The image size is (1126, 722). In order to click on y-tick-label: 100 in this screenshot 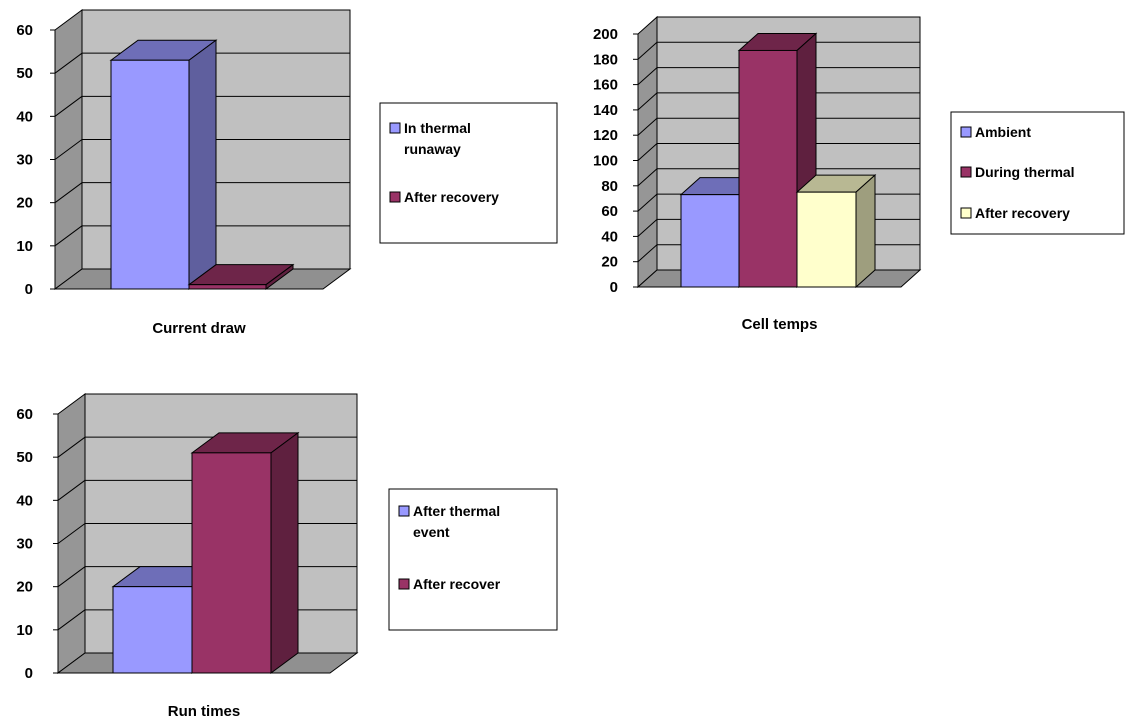, I will do `click(605, 161)`.